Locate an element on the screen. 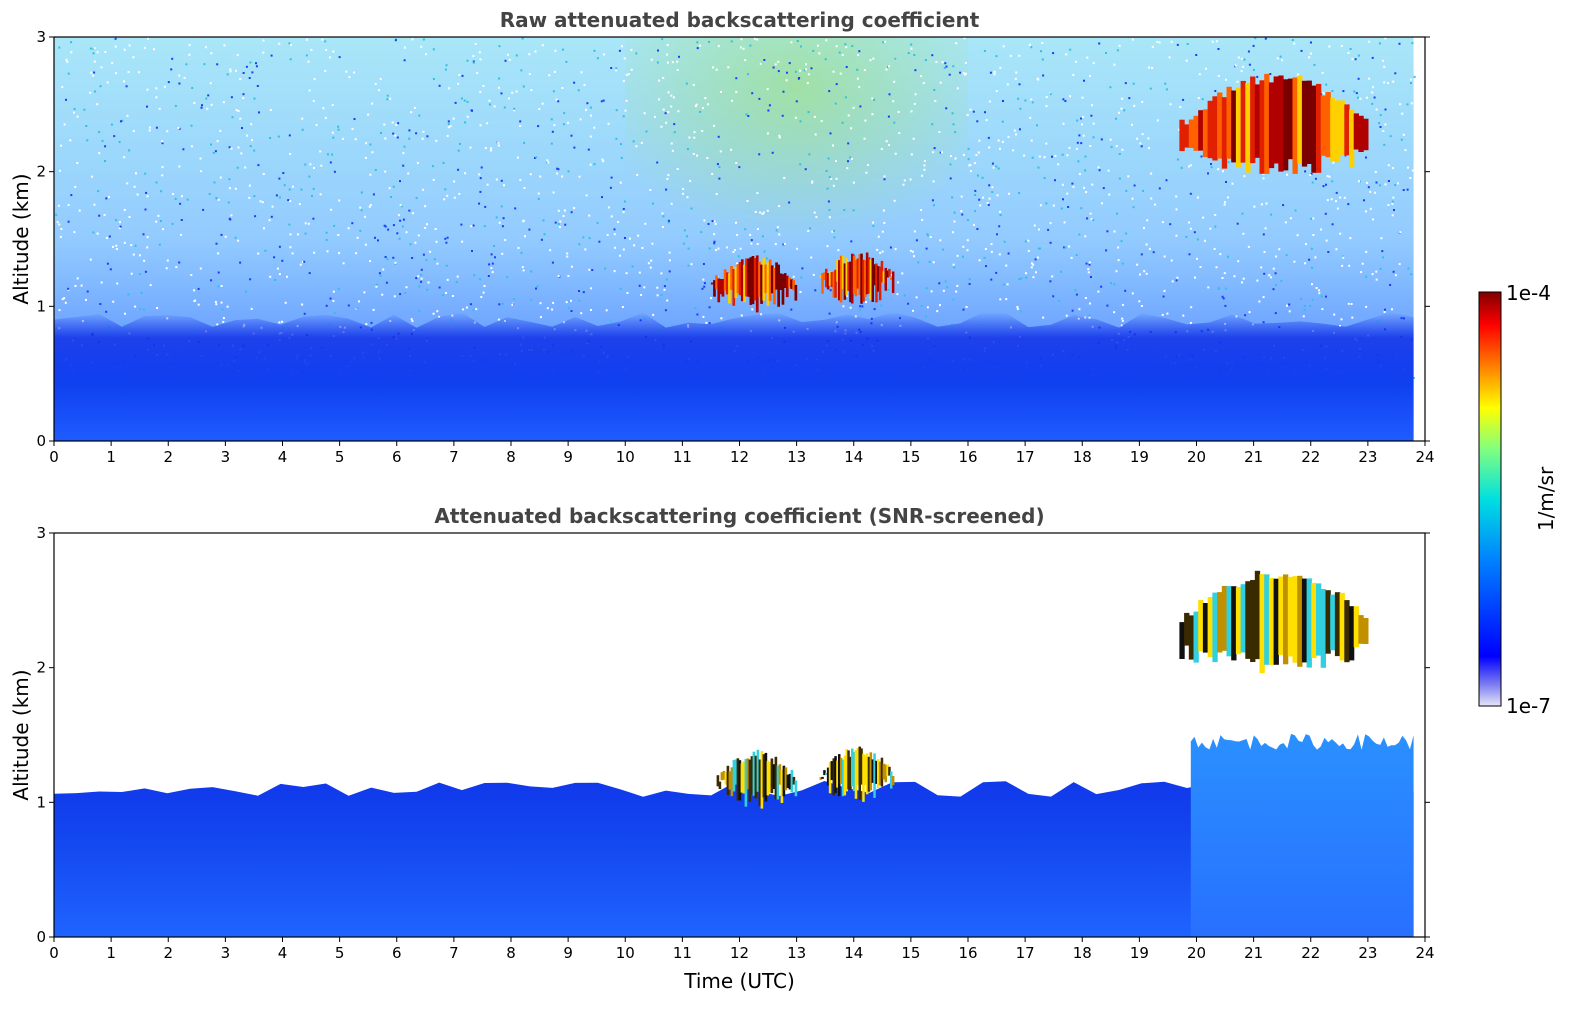 The image size is (1595, 1020). colorbar-gradient is located at coordinates (1490, 499).